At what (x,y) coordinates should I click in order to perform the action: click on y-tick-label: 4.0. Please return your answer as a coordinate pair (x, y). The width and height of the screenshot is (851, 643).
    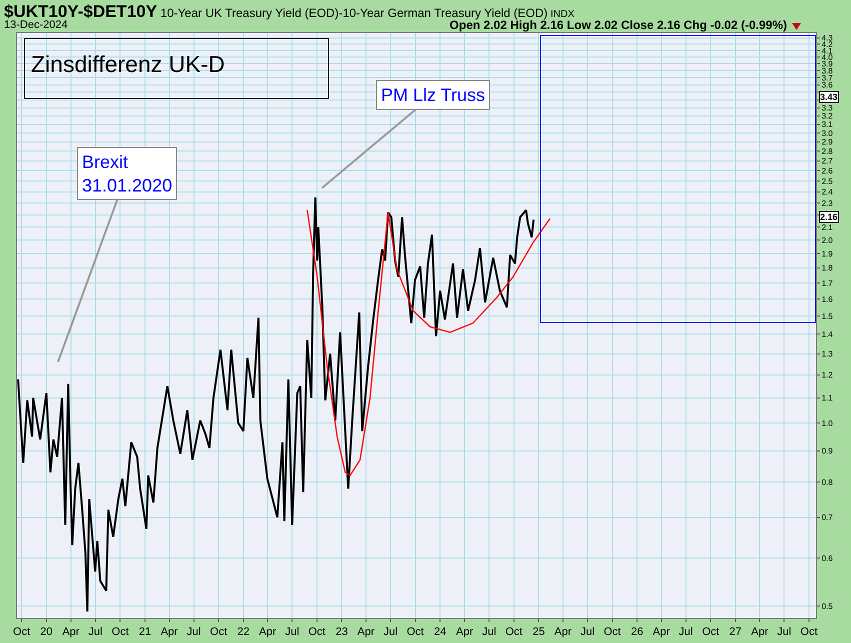
    Looking at the image, I should click on (828, 57).